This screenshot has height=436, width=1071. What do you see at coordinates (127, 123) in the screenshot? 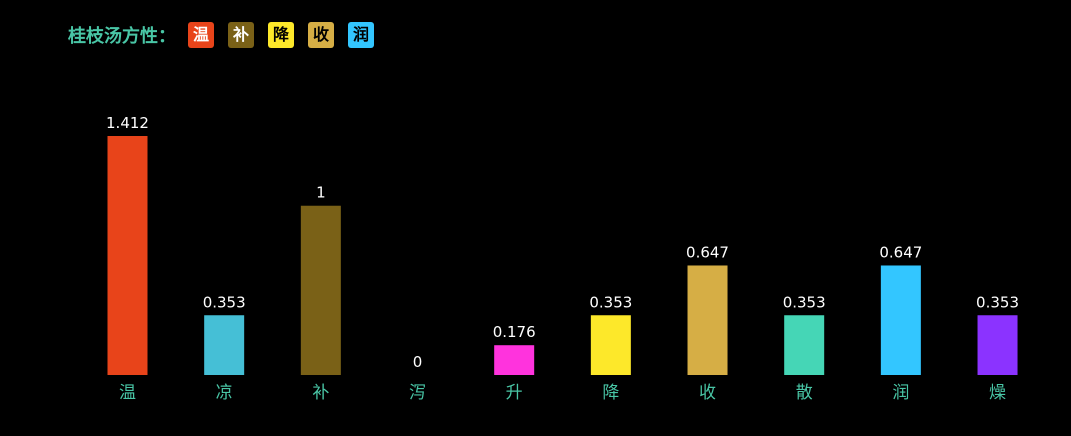
I see `value-label-0: 1.412` at bounding box center [127, 123].